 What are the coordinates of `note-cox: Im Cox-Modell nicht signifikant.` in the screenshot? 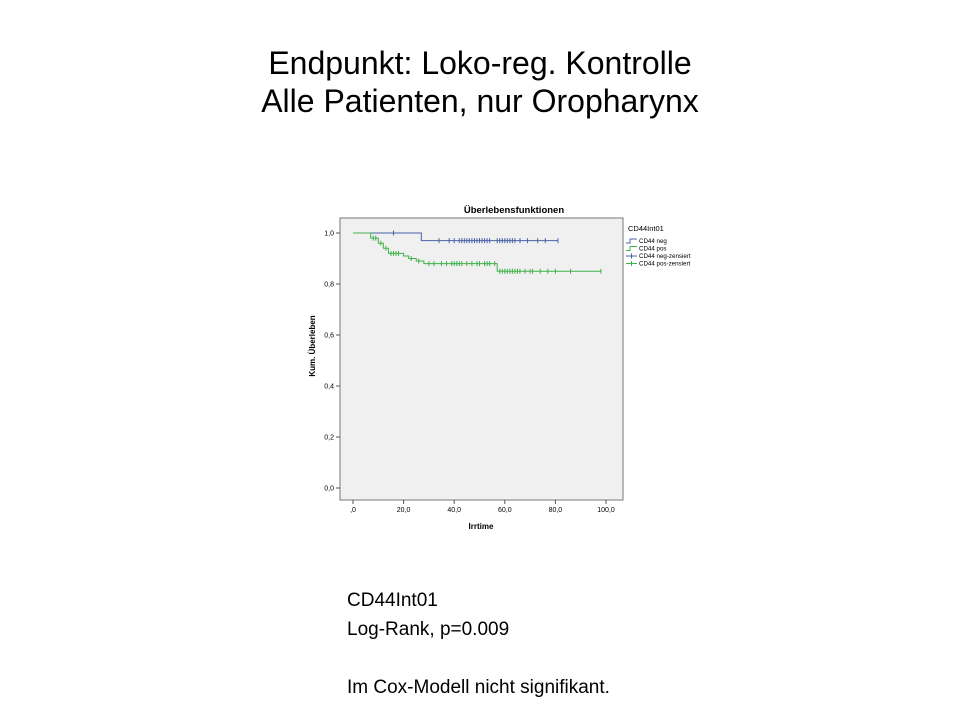 It's located at (478, 687).